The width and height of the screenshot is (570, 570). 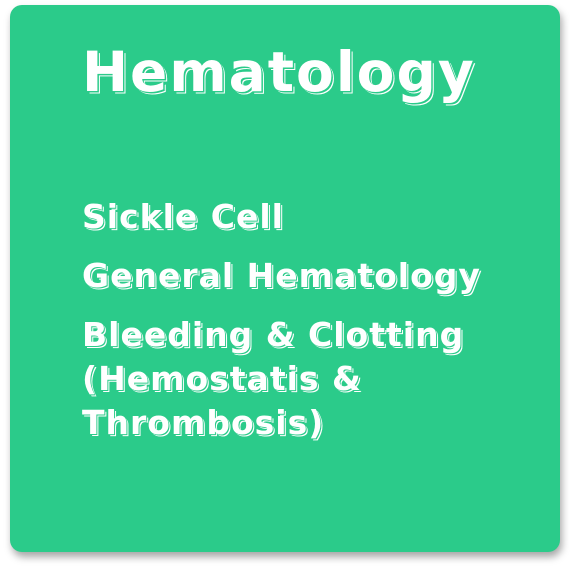 I want to click on card-title: Hematology, so click(x=279, y=72).